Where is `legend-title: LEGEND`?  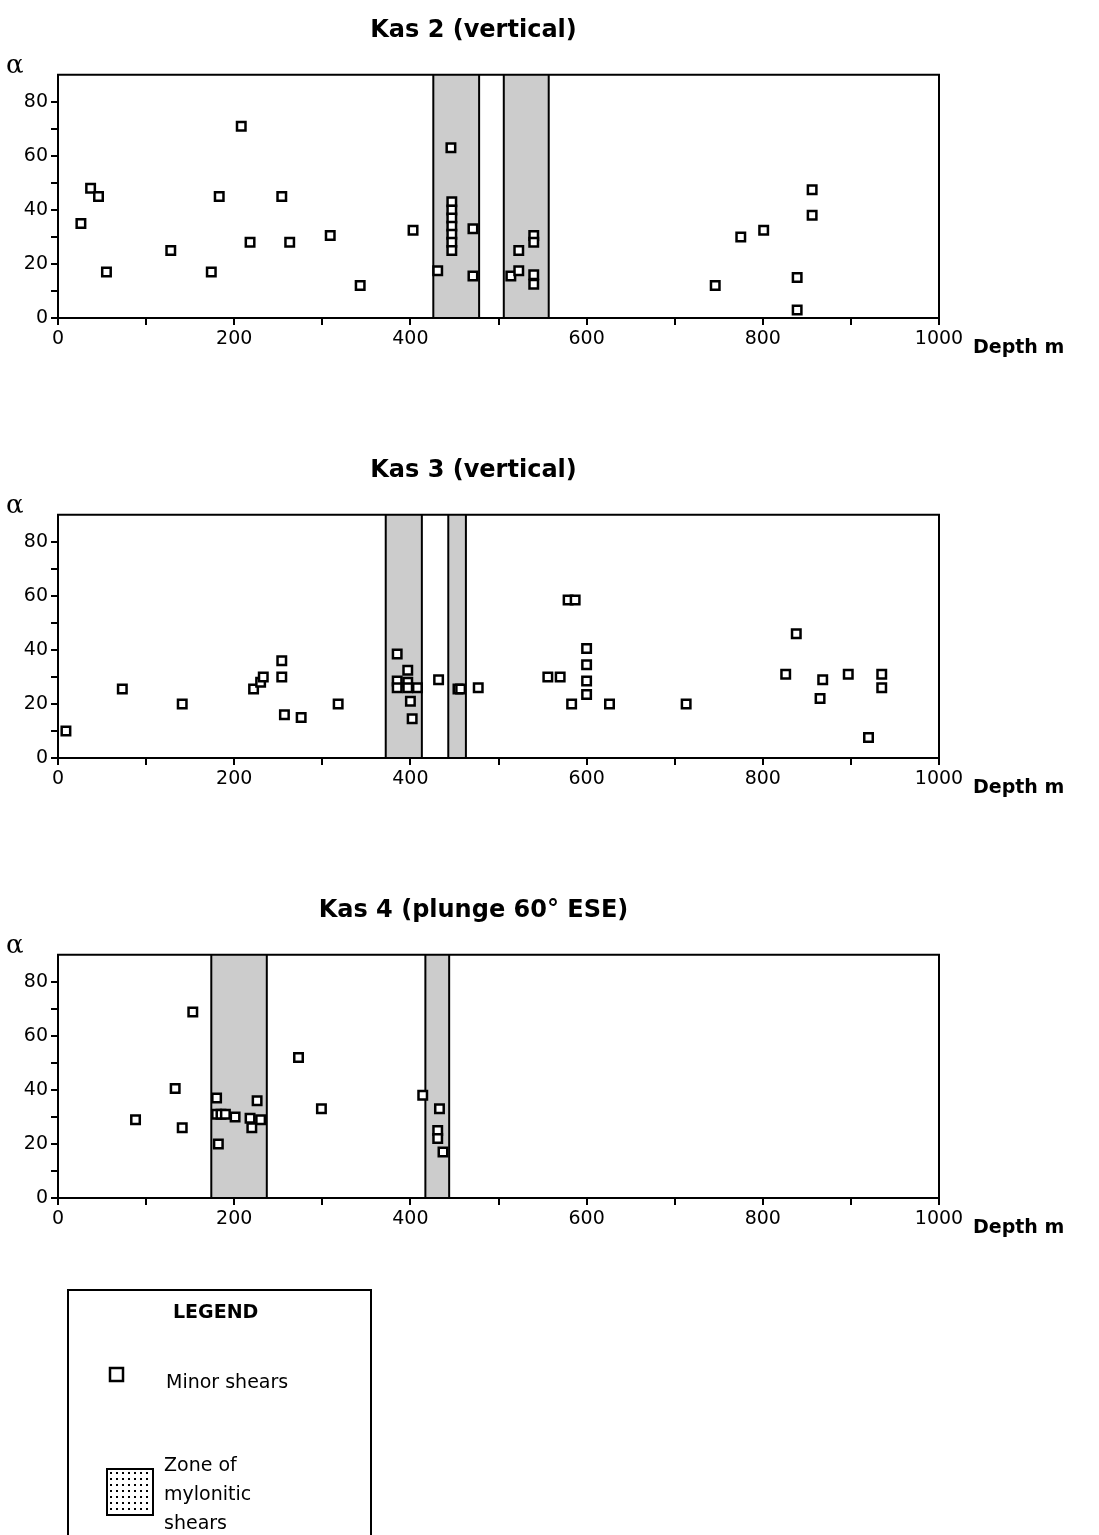
legend-title: LEGEND is located at coordinates (216, 1311).